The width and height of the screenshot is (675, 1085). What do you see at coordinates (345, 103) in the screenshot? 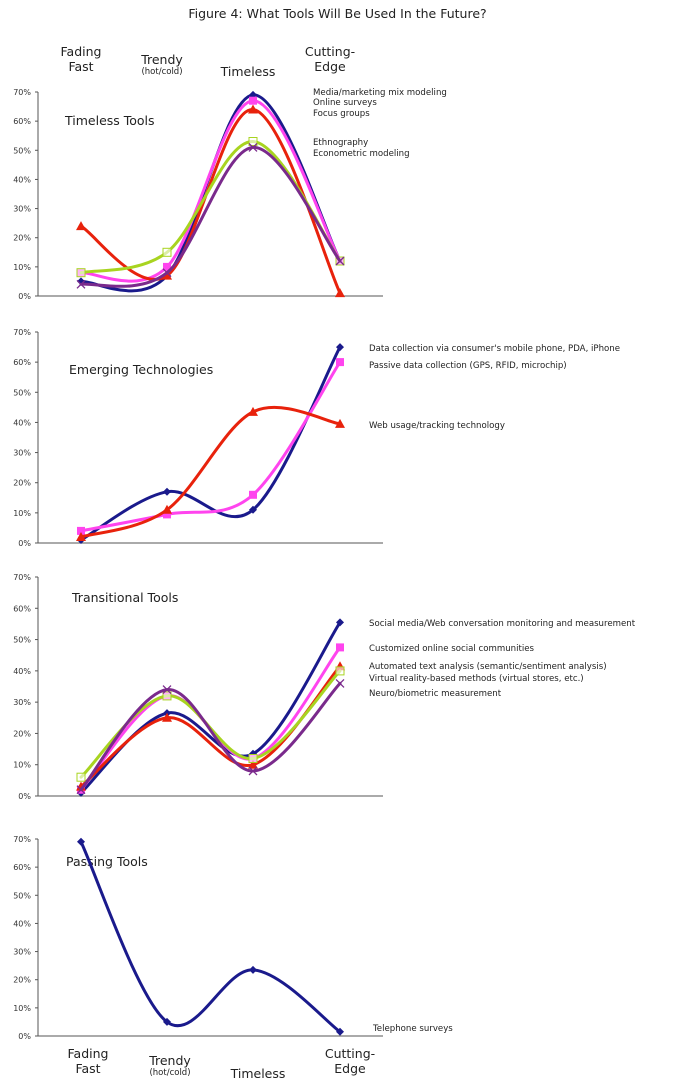
I see `legend-label: Online surveys` at bounding box center [345, 103].